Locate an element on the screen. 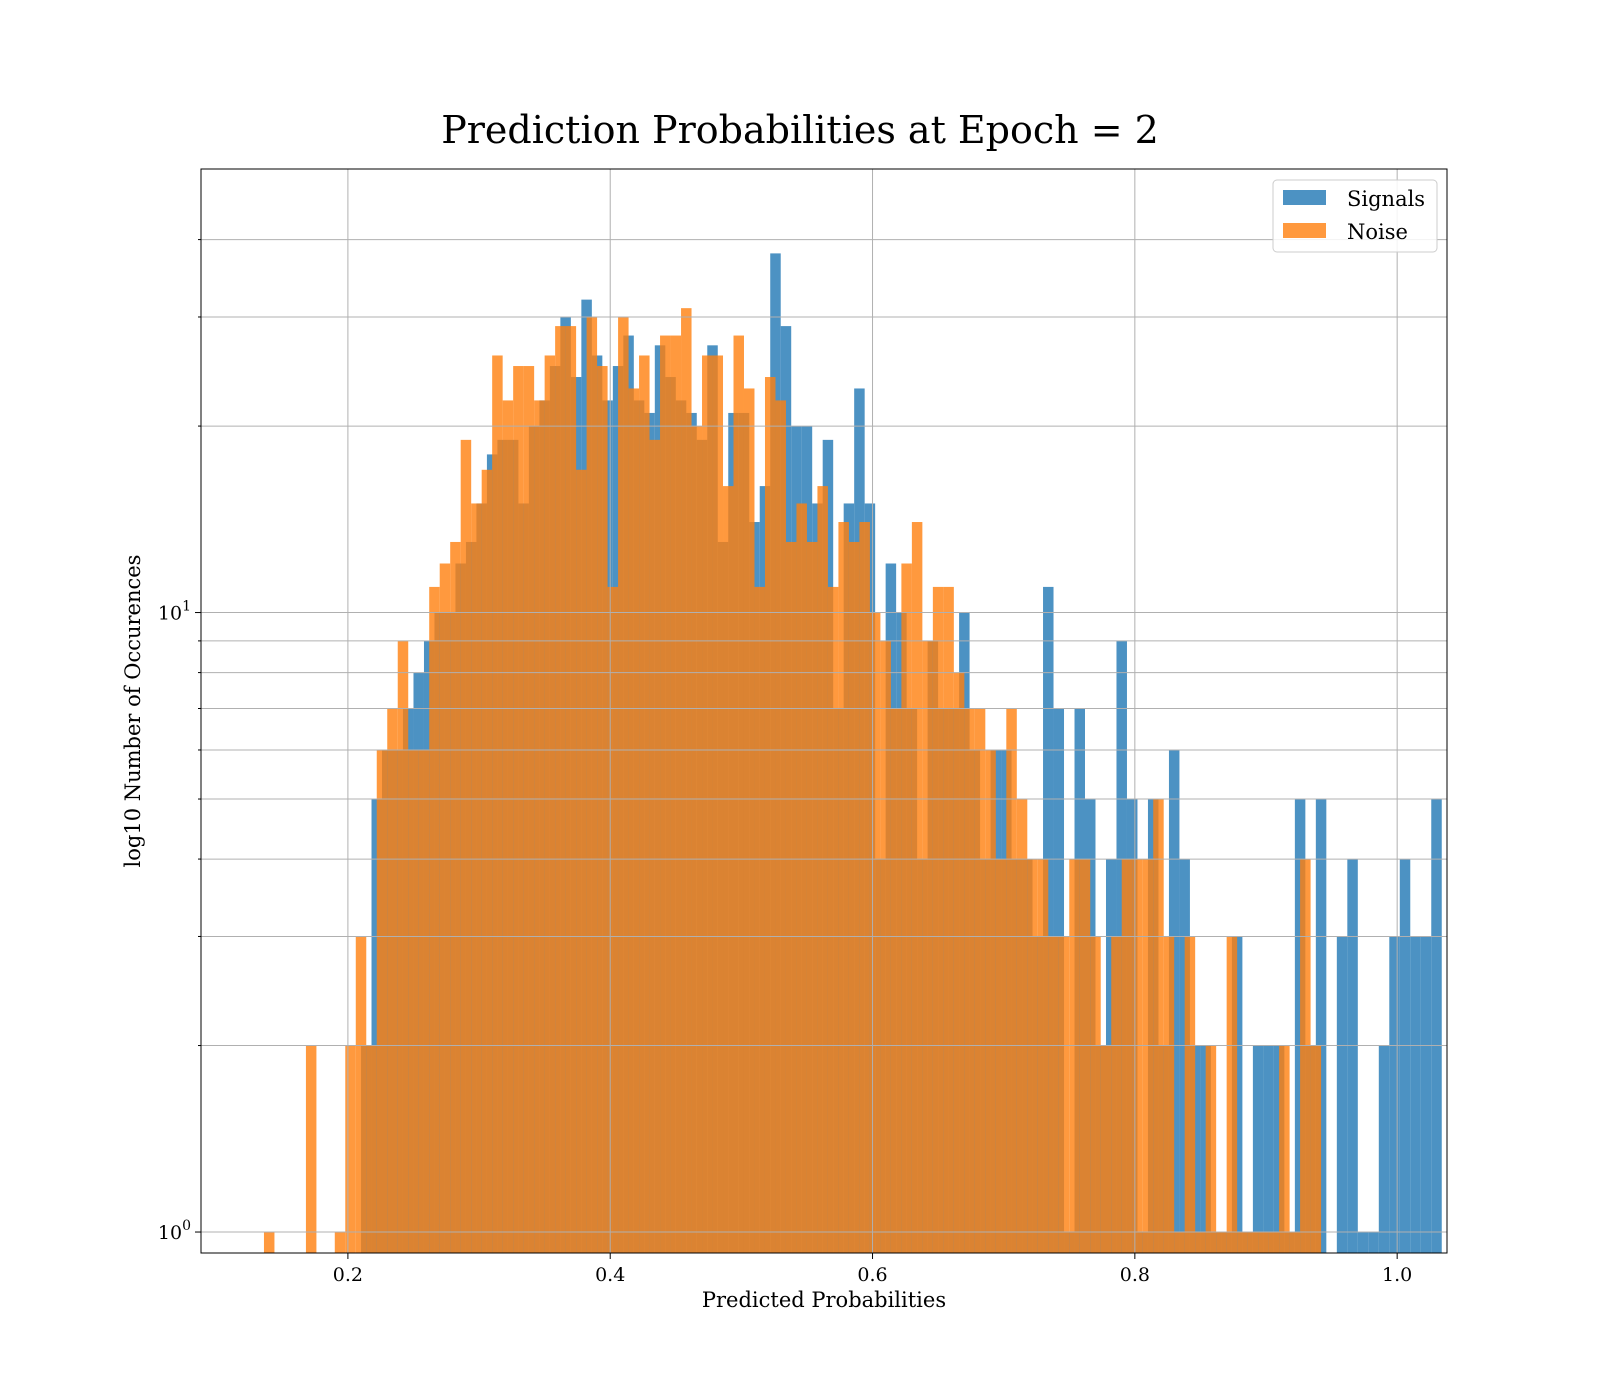 Image resolution: width=1600 pixels, height=1400 pixels. x-tick-label: 0.8 is located at coordinates (1135, 1275).